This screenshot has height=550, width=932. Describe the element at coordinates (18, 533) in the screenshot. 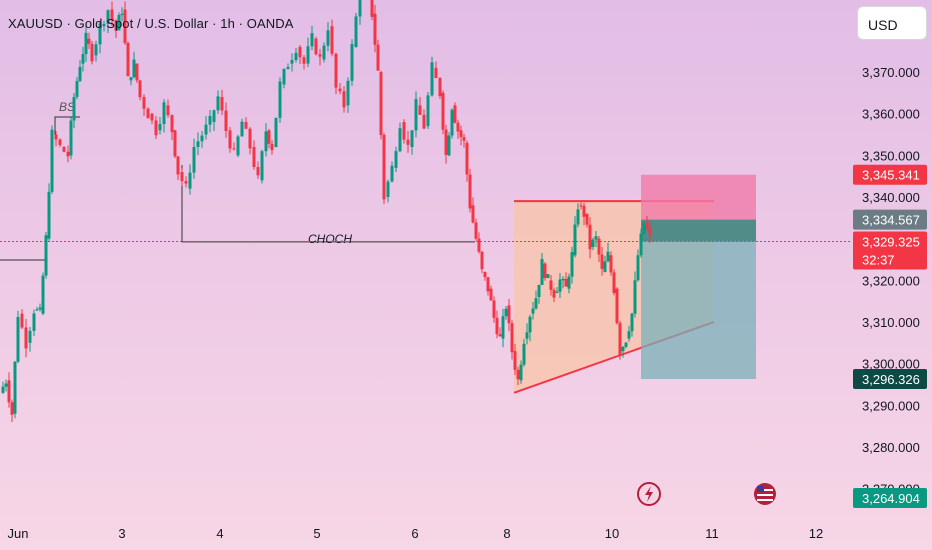

I see `x-tick-label: Jun` at that location.